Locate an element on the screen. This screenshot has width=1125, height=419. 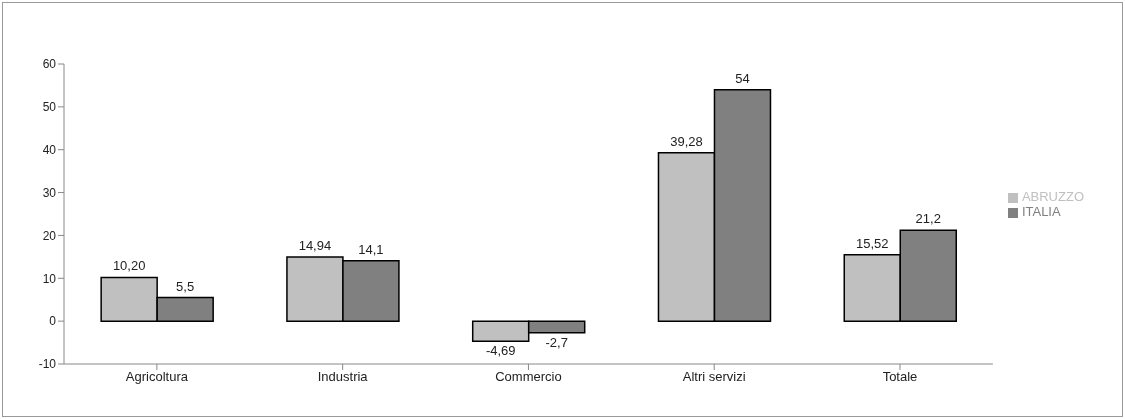
x-tick-label: Altri servizi is located at coordinates (714, 377).